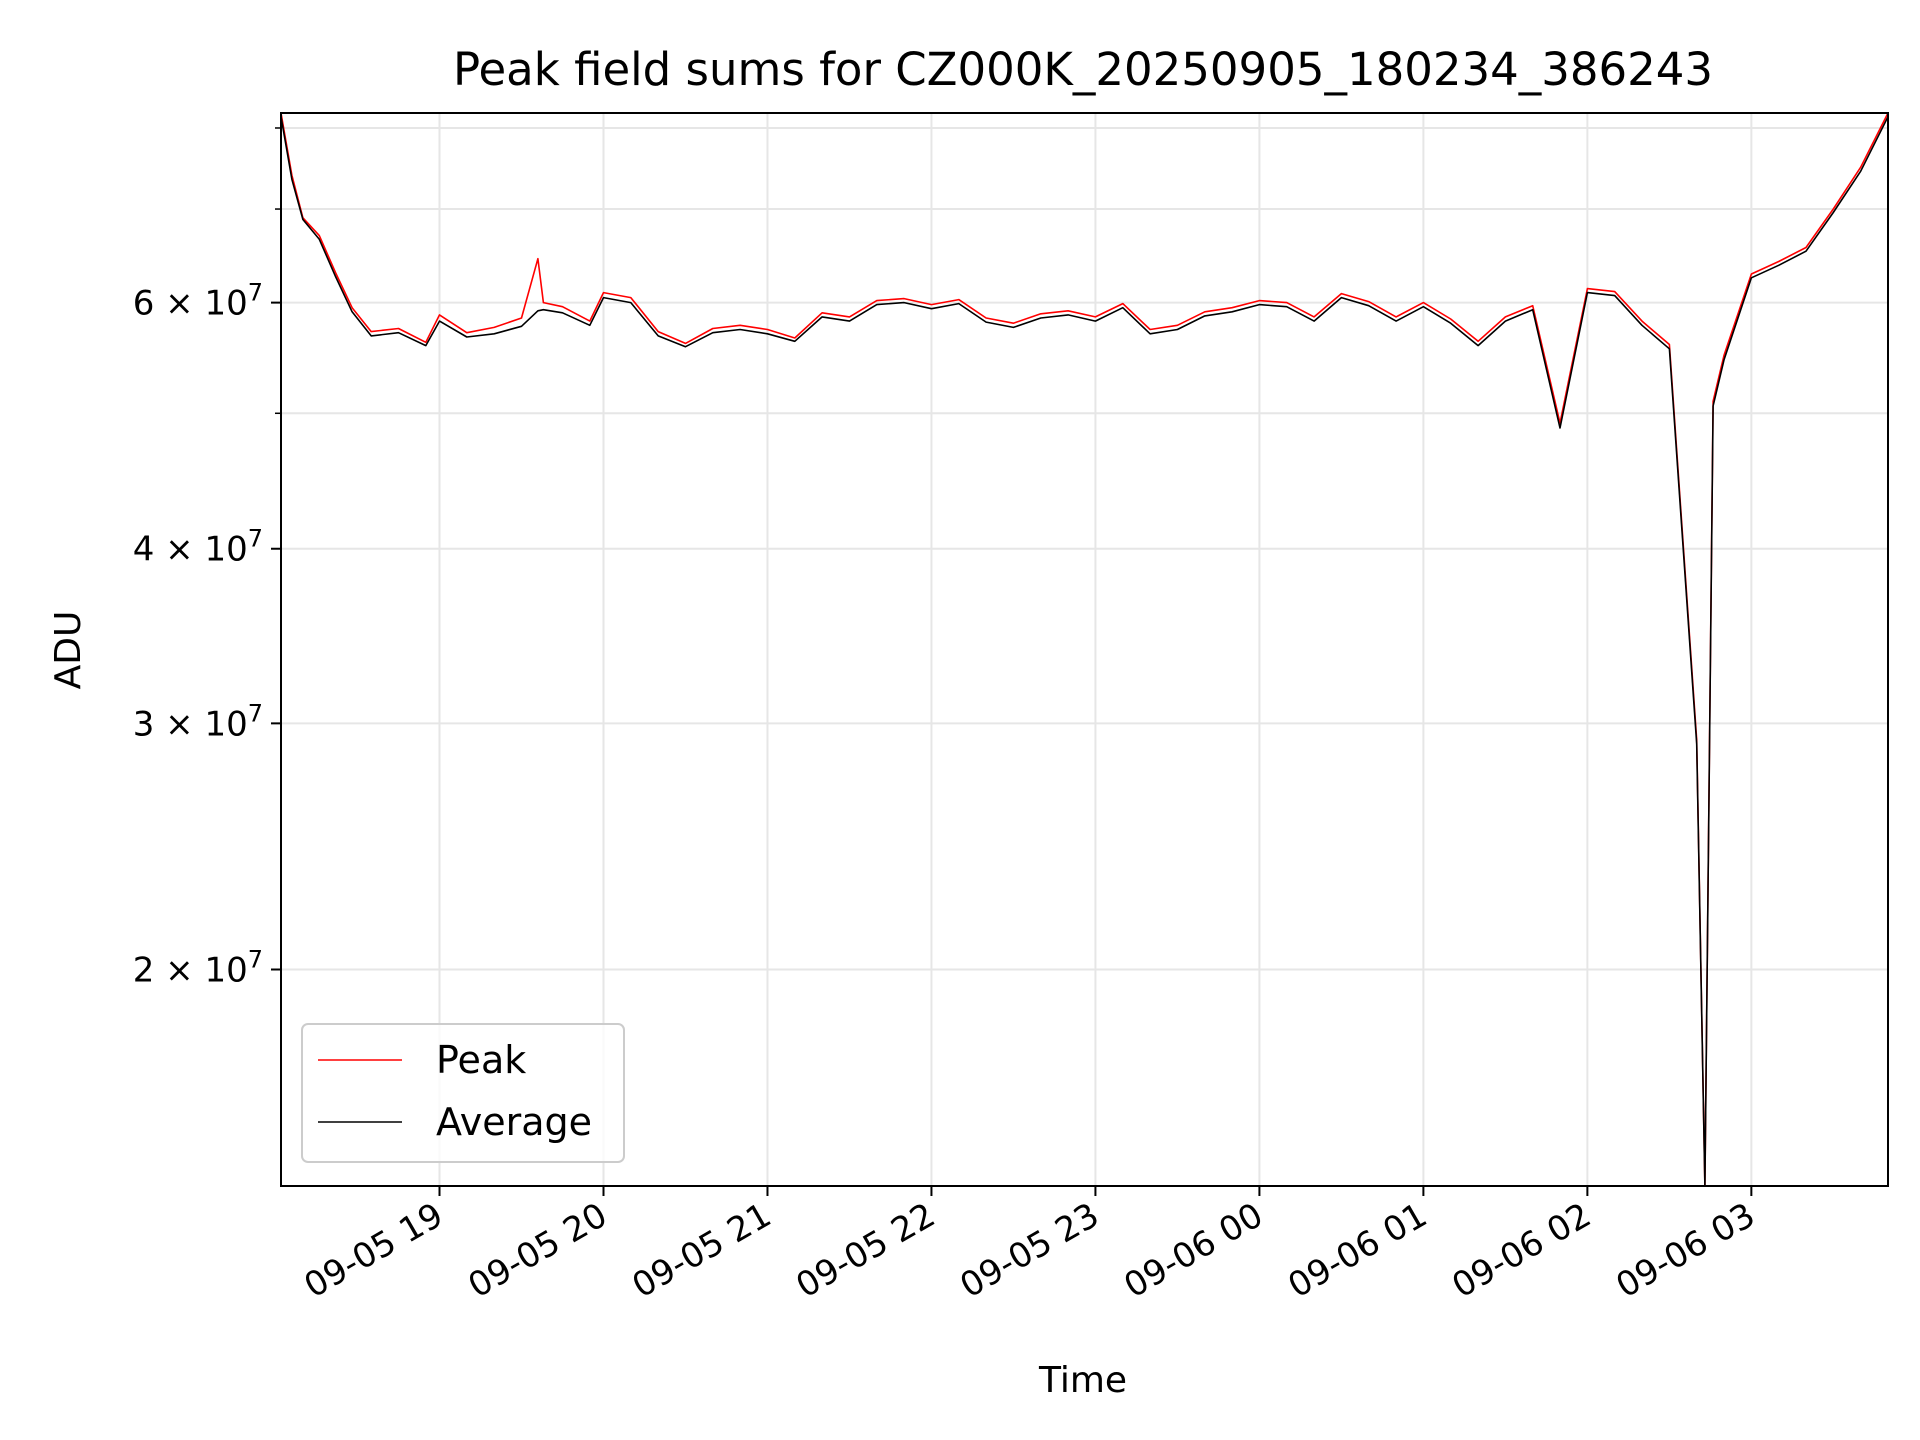  What do you see at coordinates (198, 547) in the screenshot?
I see `y-tick-label: 4 × 107` at bounding box center [198, 547].